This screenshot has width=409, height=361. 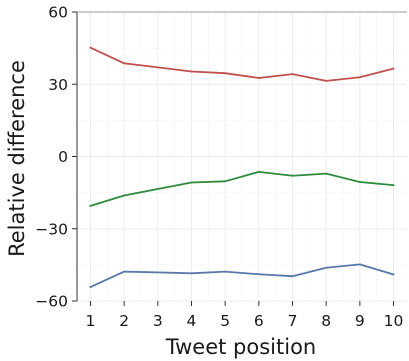 What do you see at coordinates (326, 321) in the screenshot?
I see `x-tick-label: 8` at bounding box center [326, 321].